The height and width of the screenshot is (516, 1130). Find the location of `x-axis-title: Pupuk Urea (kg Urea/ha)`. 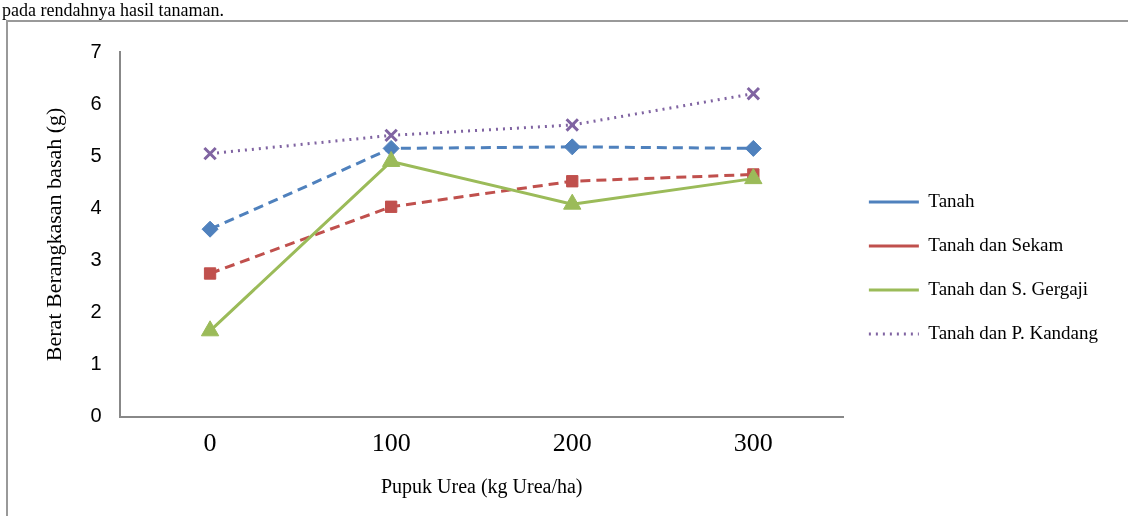

x-axis-title: Pupuk Urea (kg Urea/ha) is located at coordinates (481, 487).